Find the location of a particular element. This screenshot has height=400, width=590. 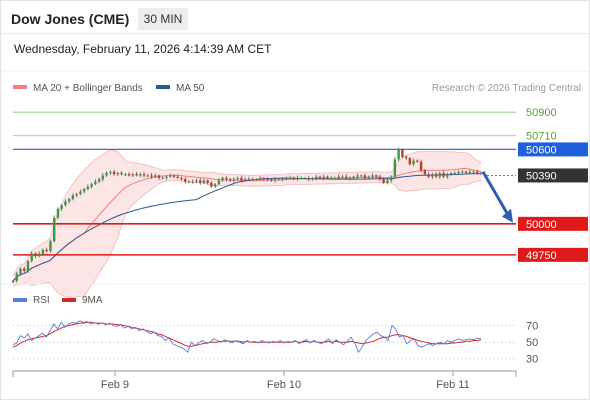

legend-swatch-ma20 is located at coordinates (20, 87).